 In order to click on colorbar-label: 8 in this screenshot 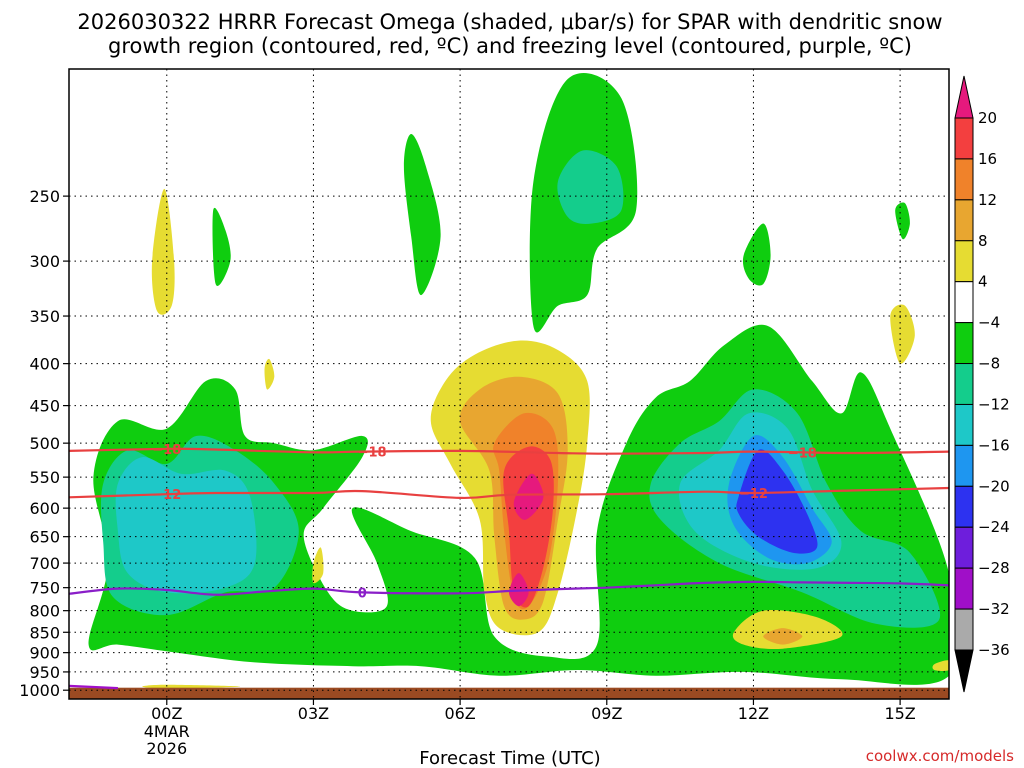, I will do `click(983, 241)`.